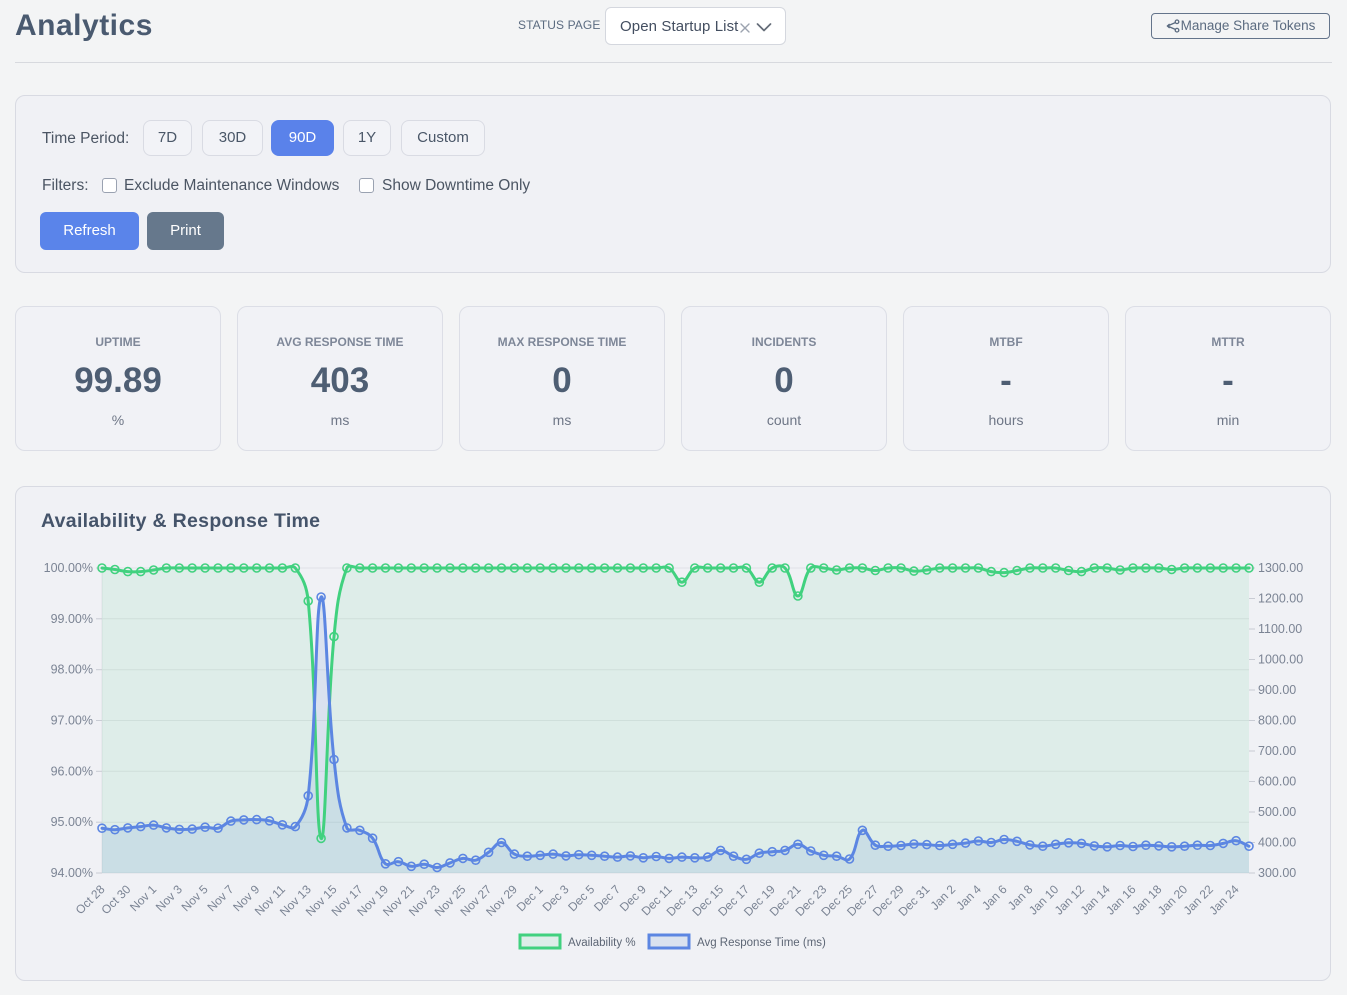 The image size is (1347, 995). Describe the element at coordinates (72, 771) in the screenshot. I see `svg-text: 96.00%` at that location.